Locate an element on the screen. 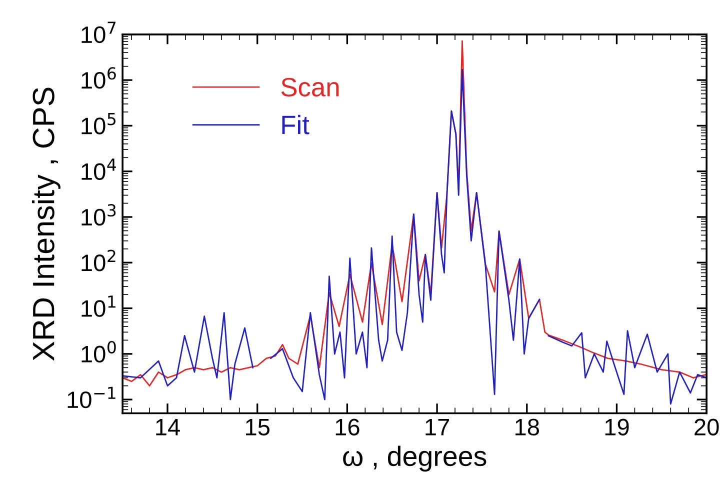 The width and height of the screenshot is (721, 492). x-tick-label: 15 is located at coordinates (258, 427).